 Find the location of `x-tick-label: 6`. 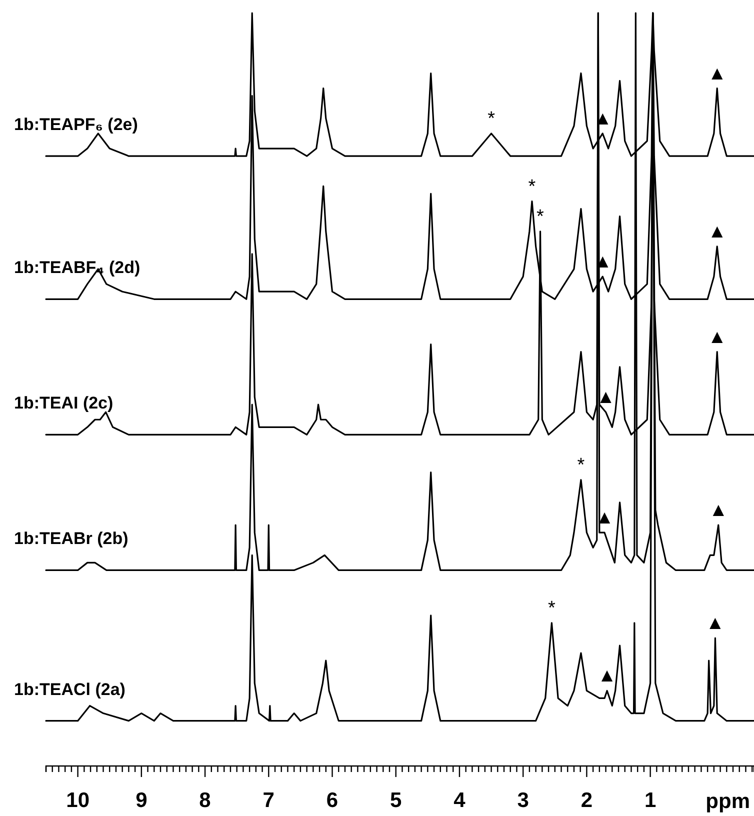

x-tick-label: 6 is located at coordinates (332, 800).